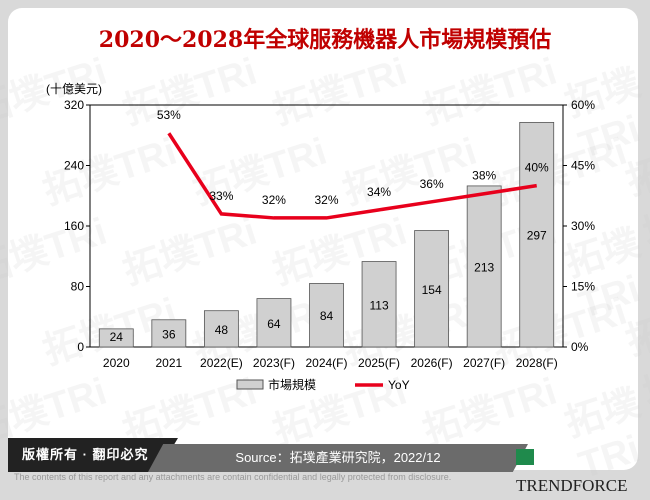 Image resolution: width=650 pixels, height=500 pixels. What do you see at coordinates (93, 455) in the screenshot?
I see `copyright: 版權所有 · 翻印必究` at bounding box center [93, 455].